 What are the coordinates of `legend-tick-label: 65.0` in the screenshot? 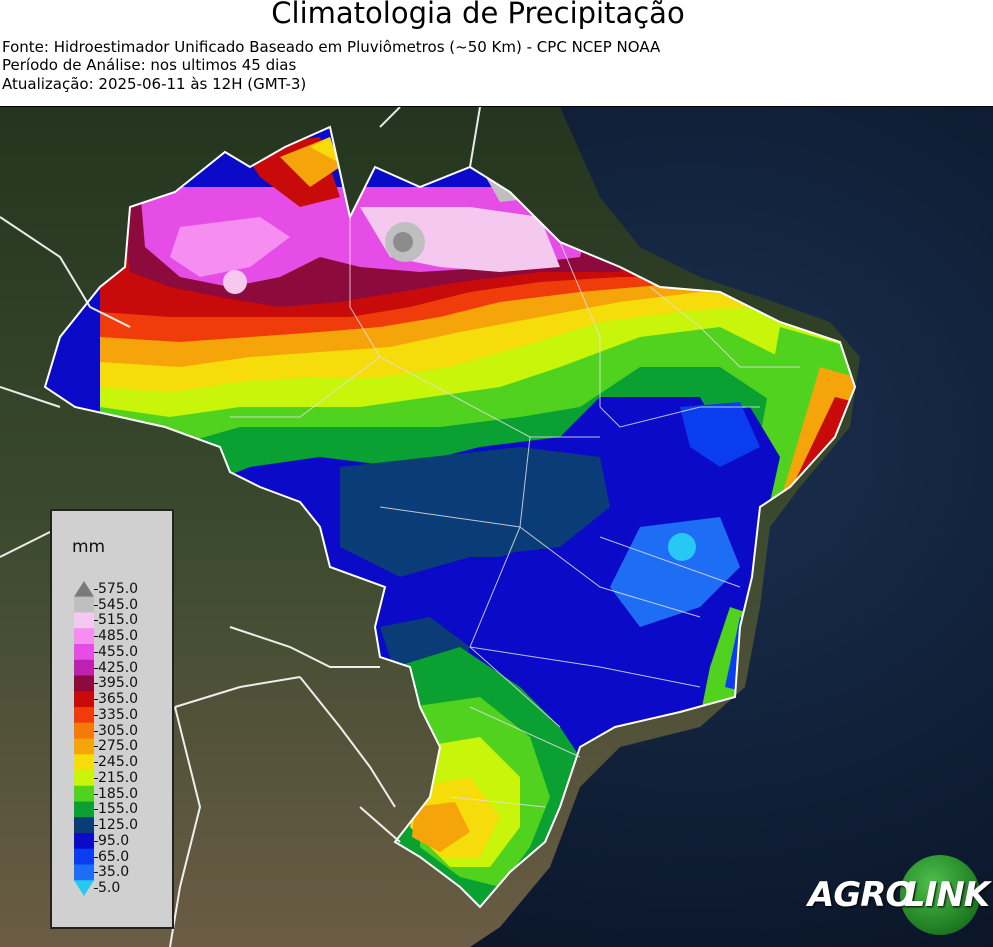 It's located at (114, 856).